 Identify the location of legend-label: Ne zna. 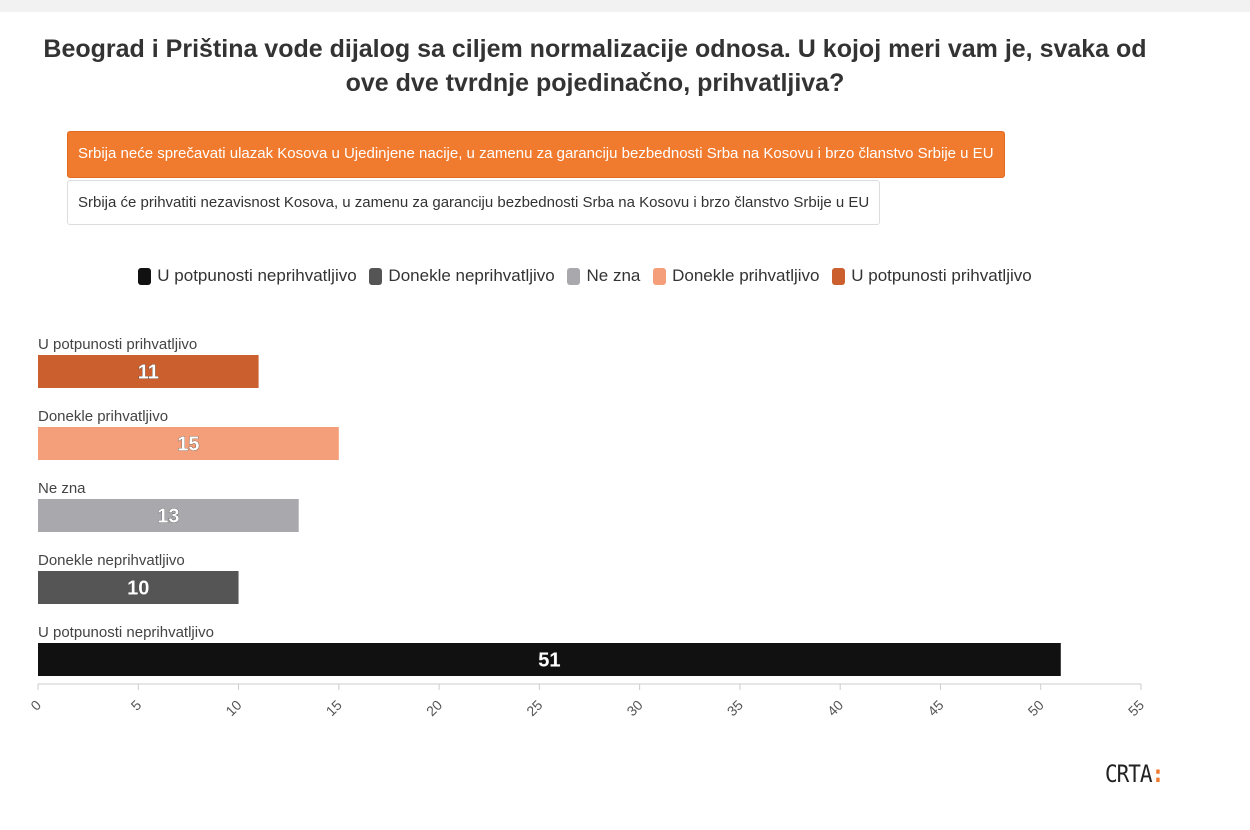
(613, 275).